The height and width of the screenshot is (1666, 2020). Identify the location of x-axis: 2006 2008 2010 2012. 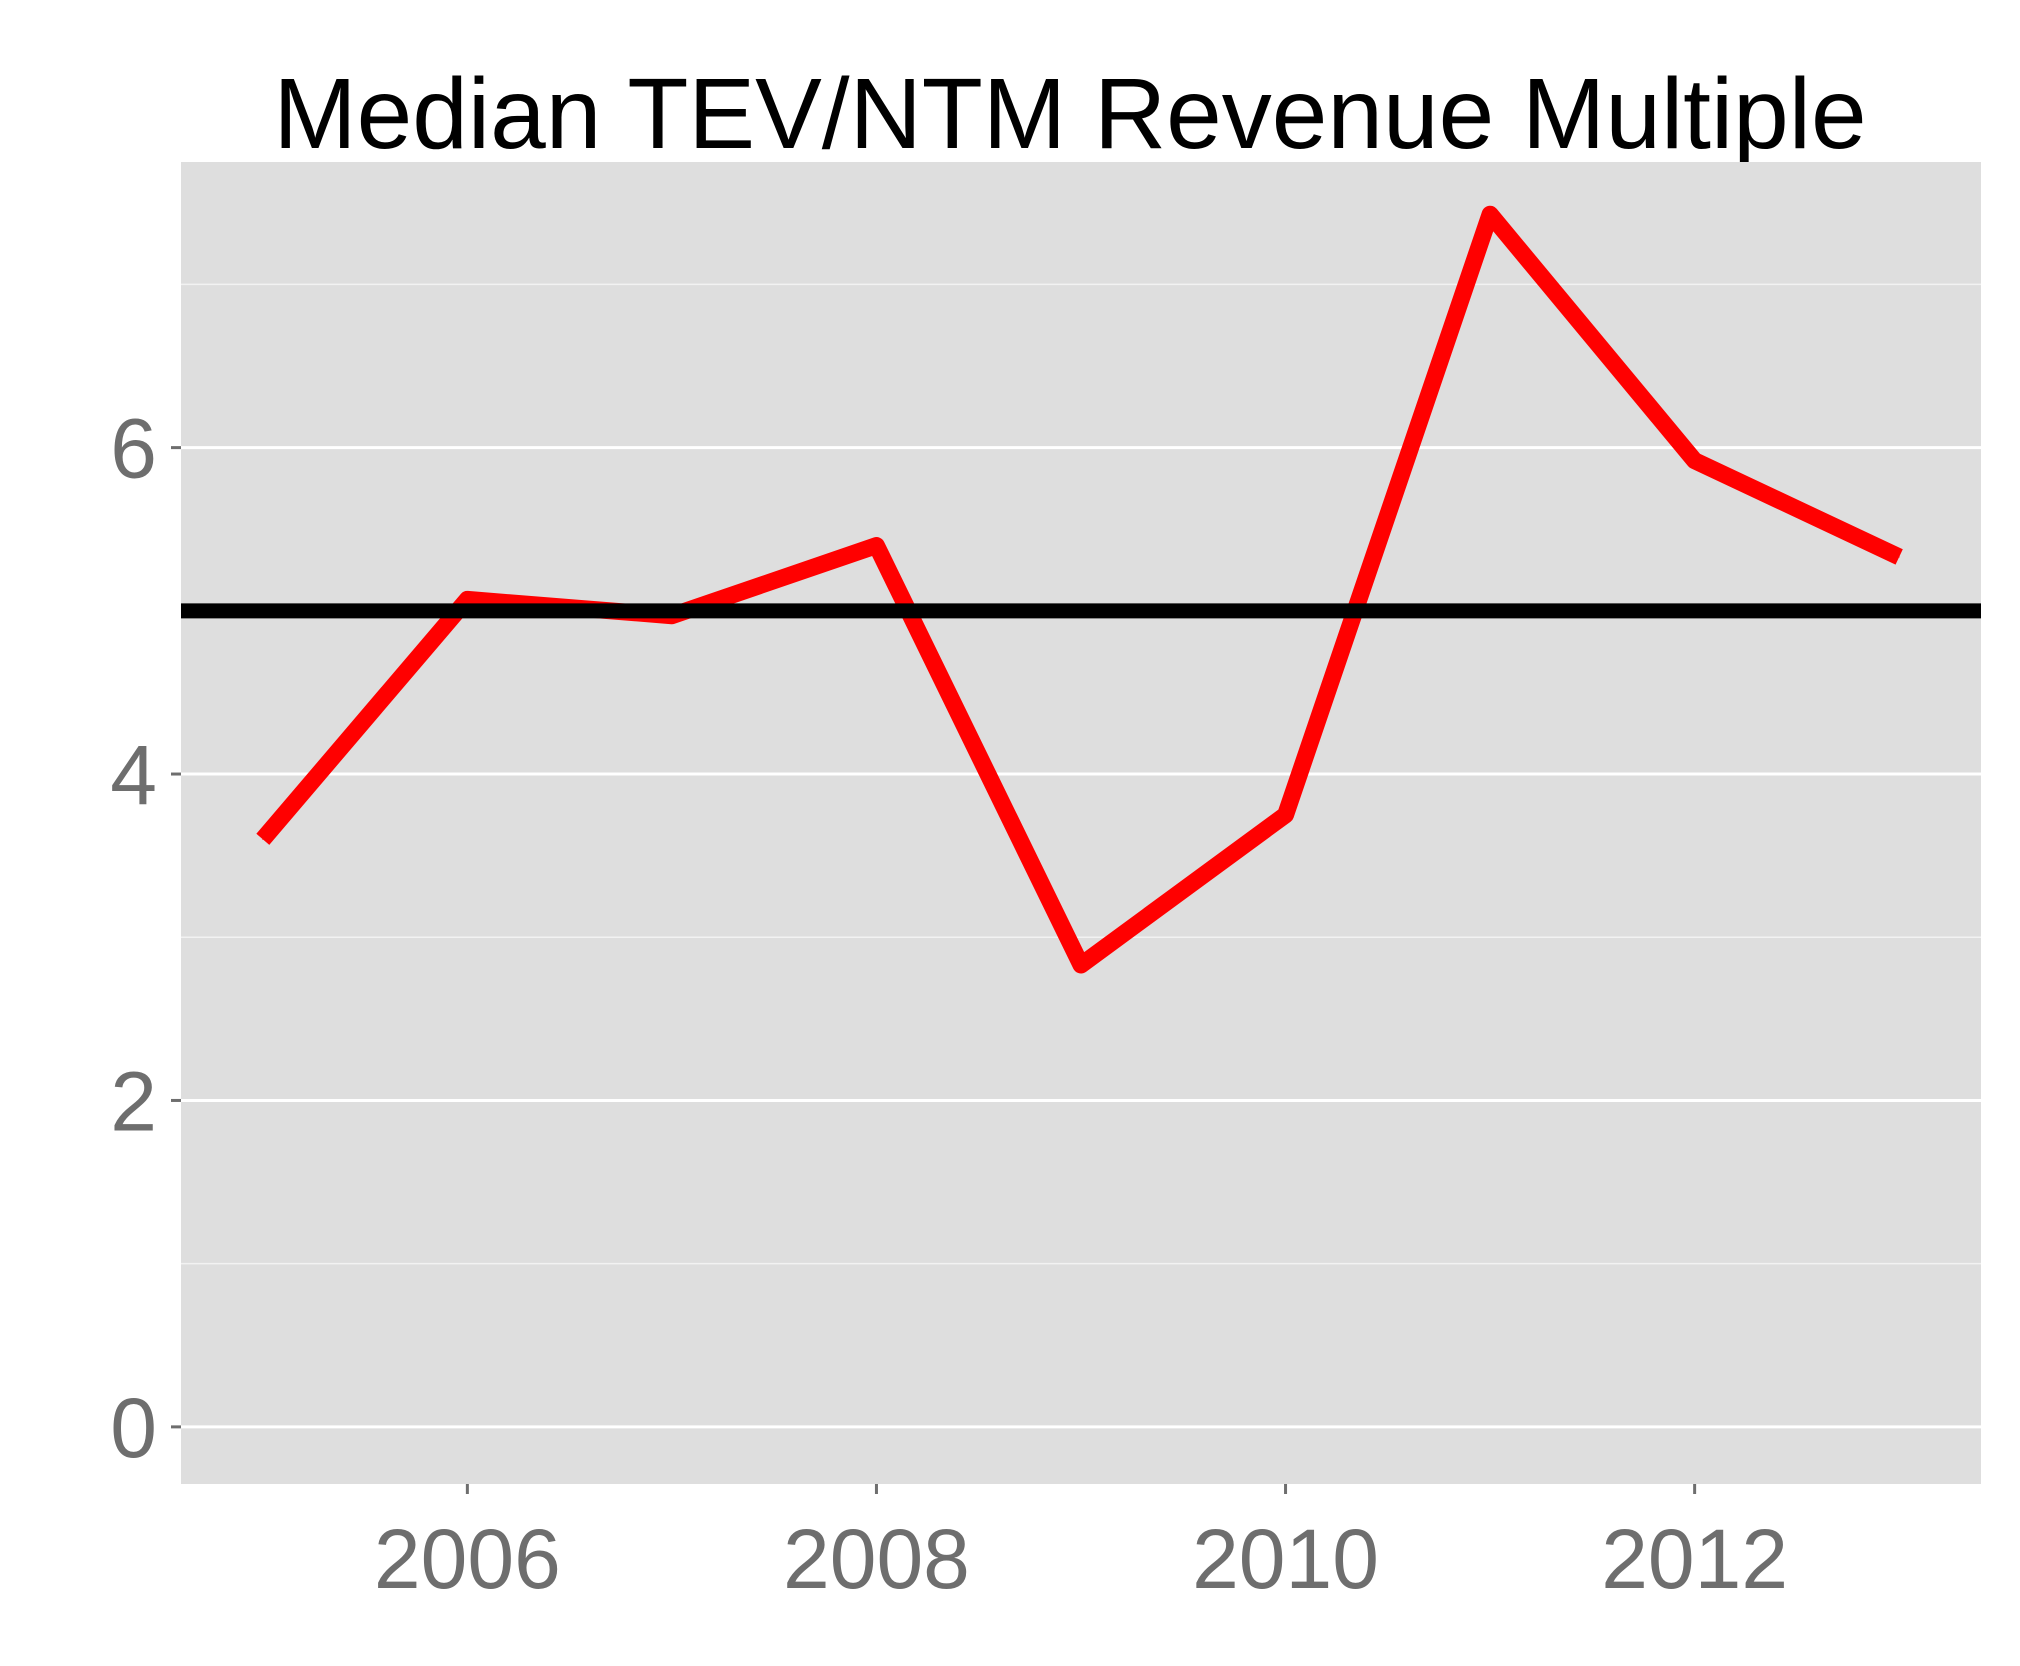
(1081, 1545).